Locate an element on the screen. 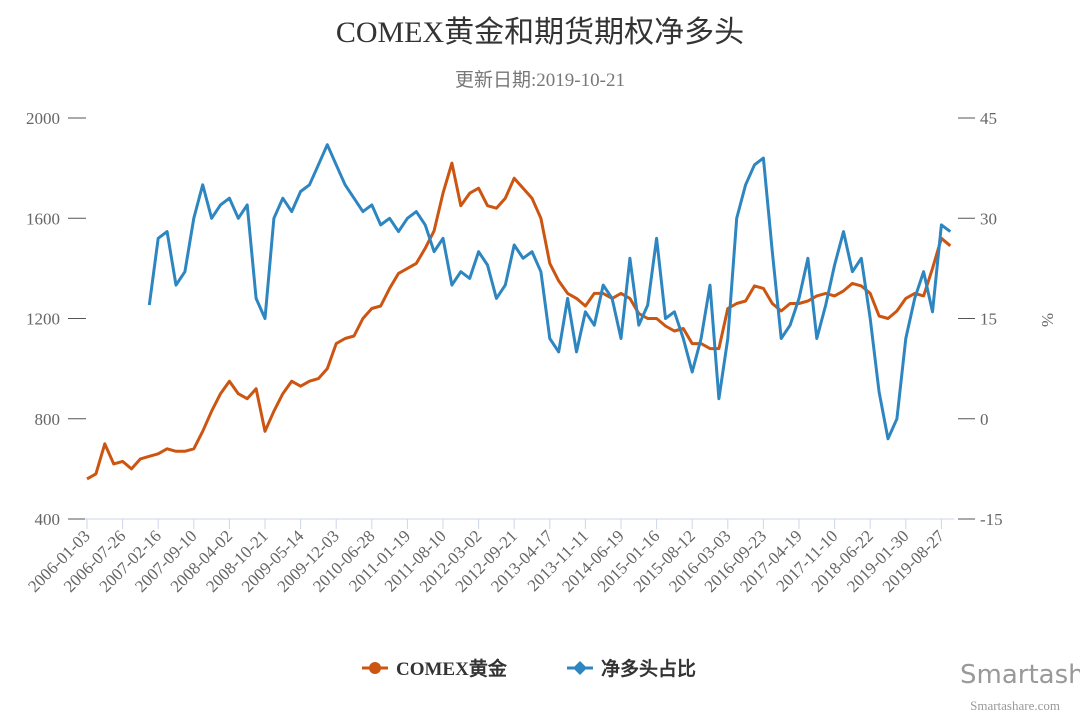  legend-label: COMEX黄金 is located at coordinates (452, 668).